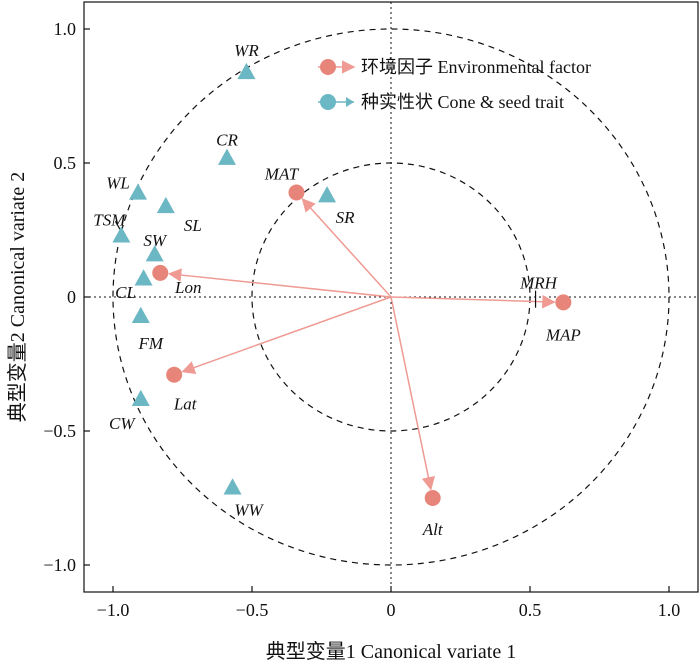  I want to click on y-tick-label: 0, so click(71, 297).